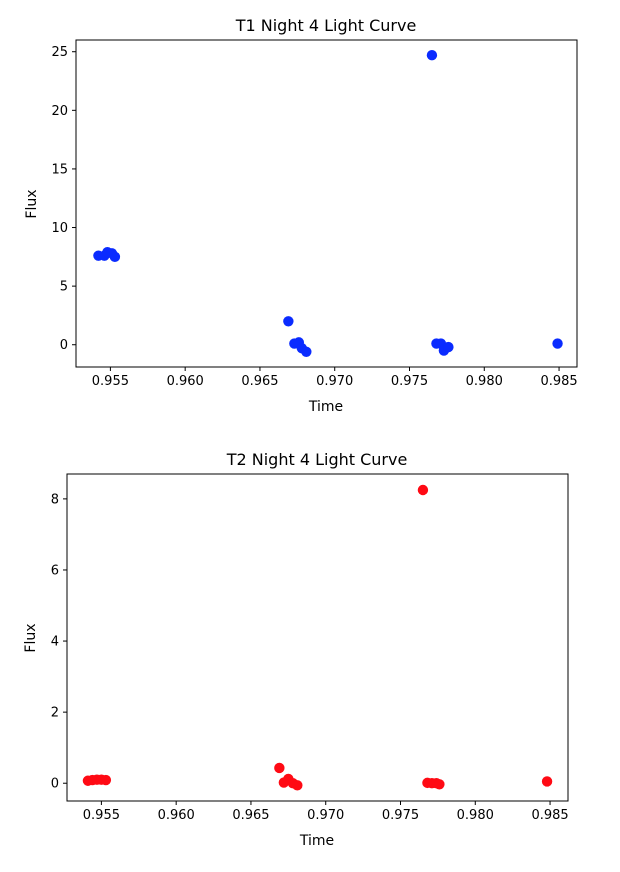 The width and height of the screenshot is (620, 872). I want to click on y-tick-label: 4, so click(55, 642).